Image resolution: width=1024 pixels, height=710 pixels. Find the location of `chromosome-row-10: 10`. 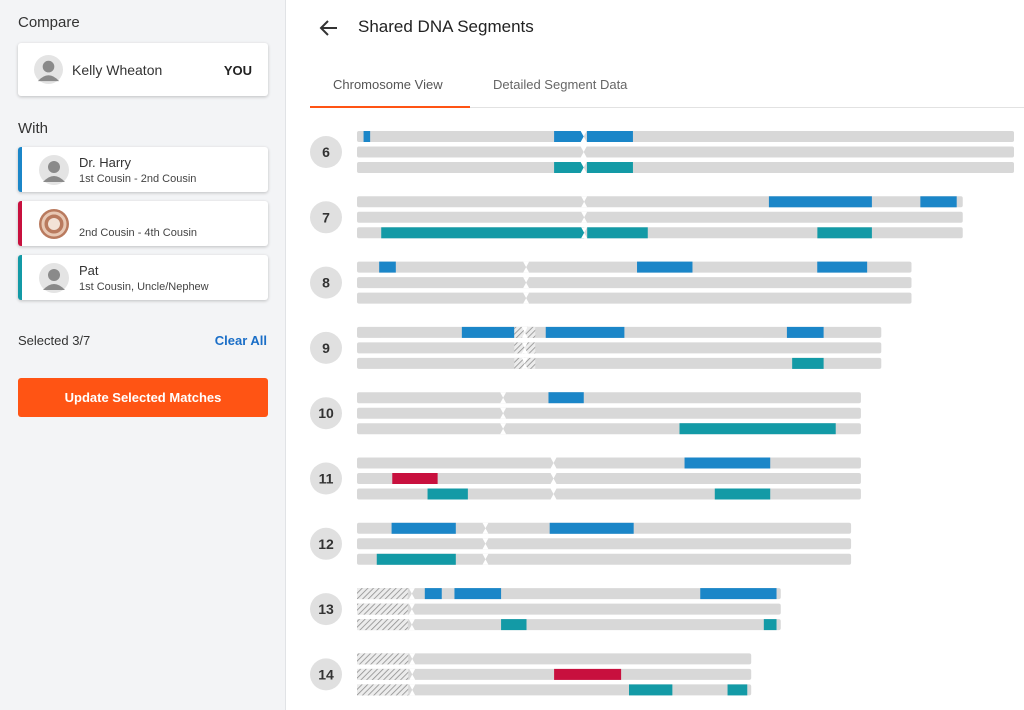

chromosome-row-10: 10 is located at coordinates (585, 413).